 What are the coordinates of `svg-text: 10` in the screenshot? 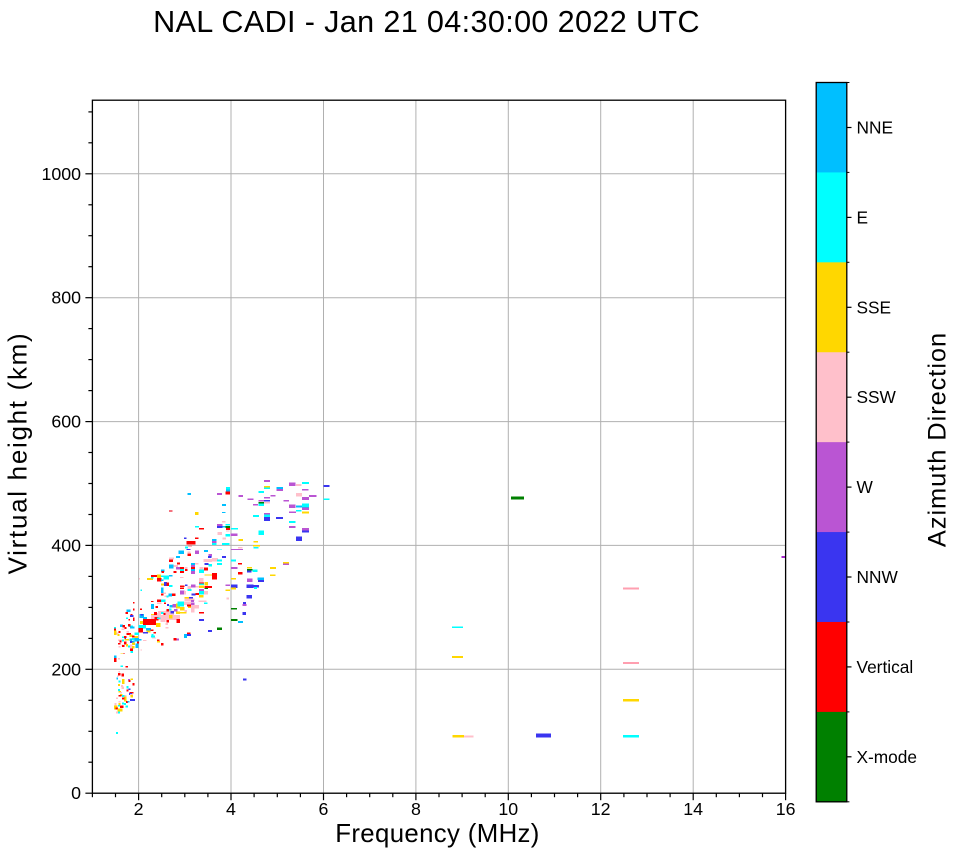 It's located at (508, 809).